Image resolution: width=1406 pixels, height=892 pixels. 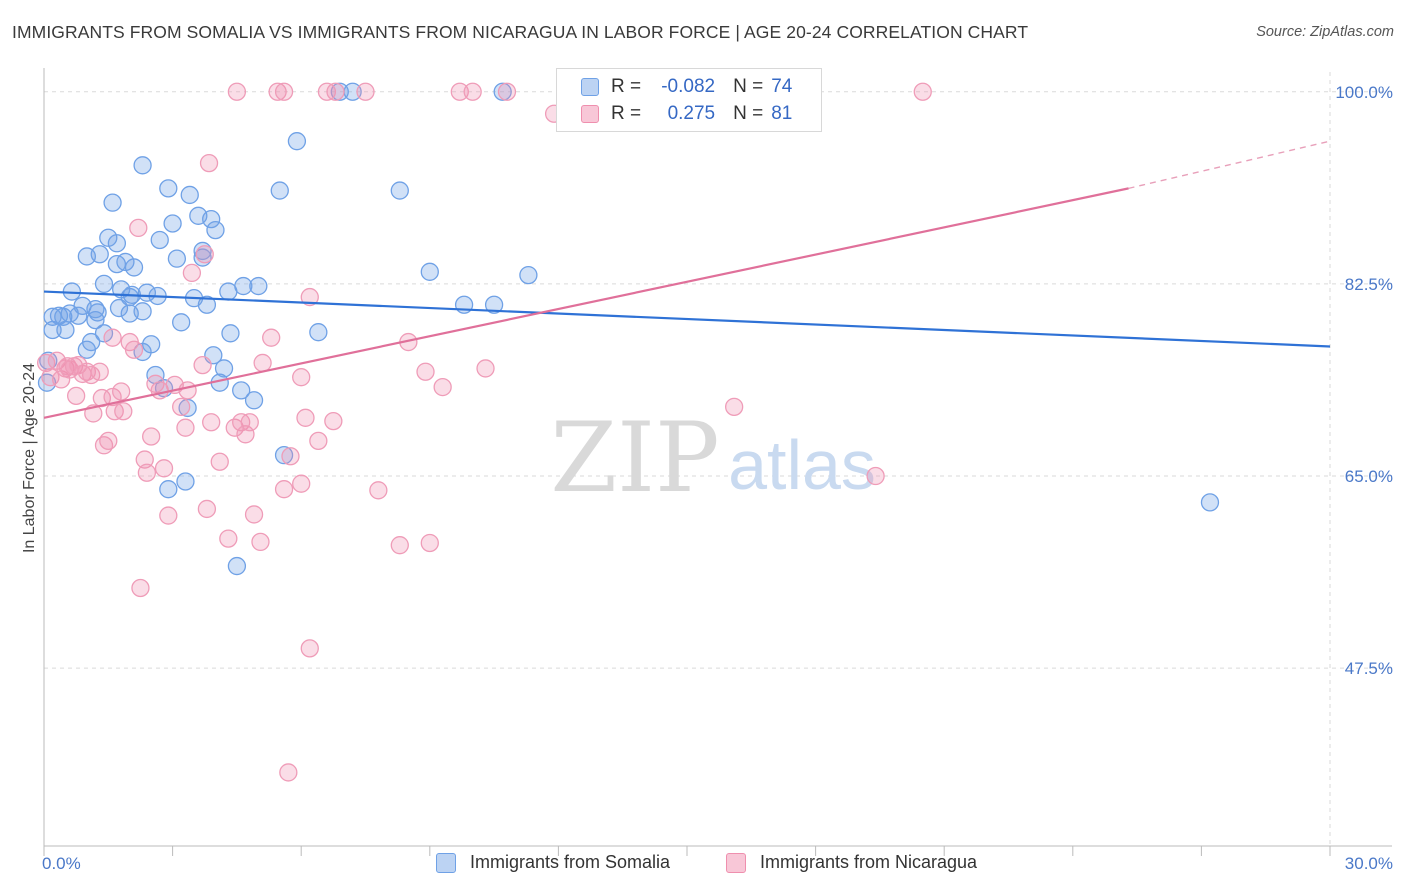 What do you see at coordinates (1364, 92) in the screenshot?
I see `y-tick-label: 100.0%` at bounding box center [1364, 92].